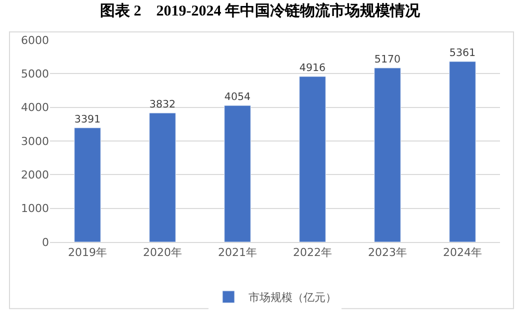  I want to click on chart-title: 图表 2 2019-2024 年中国冷链物流市场规模情况, so click(260, 10).